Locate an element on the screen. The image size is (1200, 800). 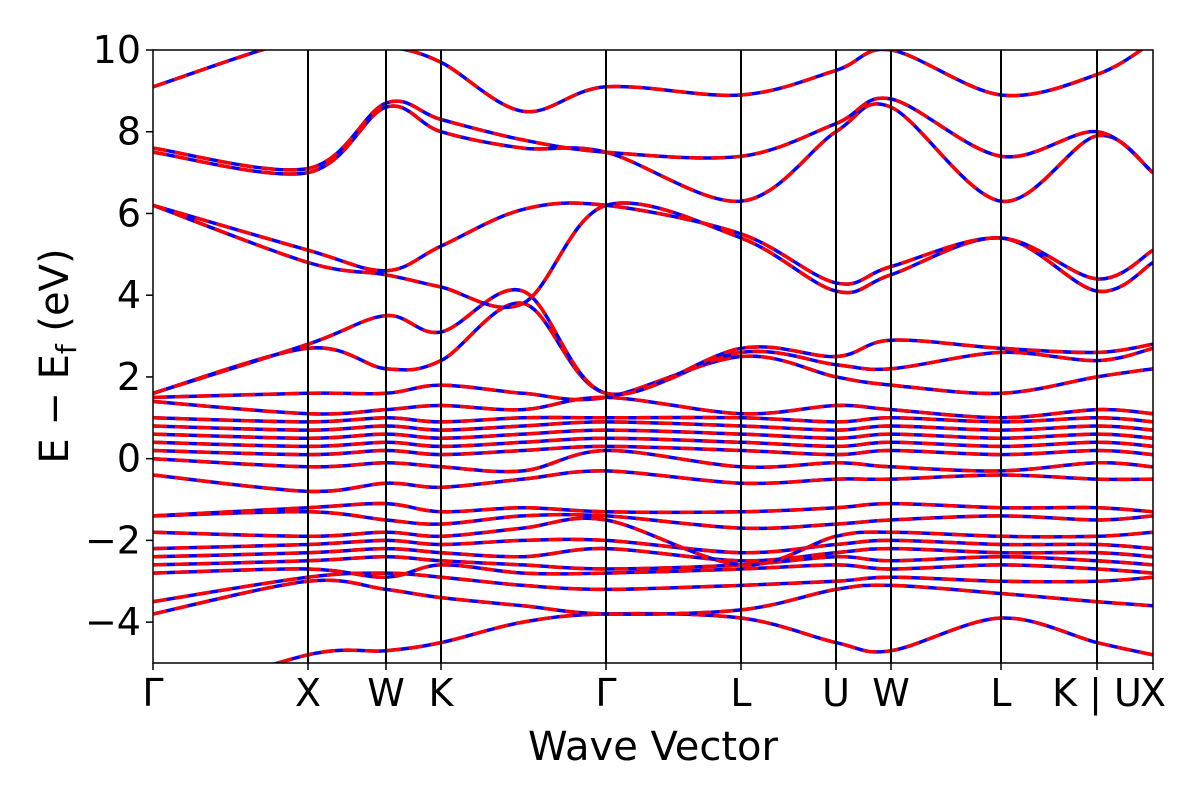
x-tick-label-4: Γ is located at coordinates (605, 693).